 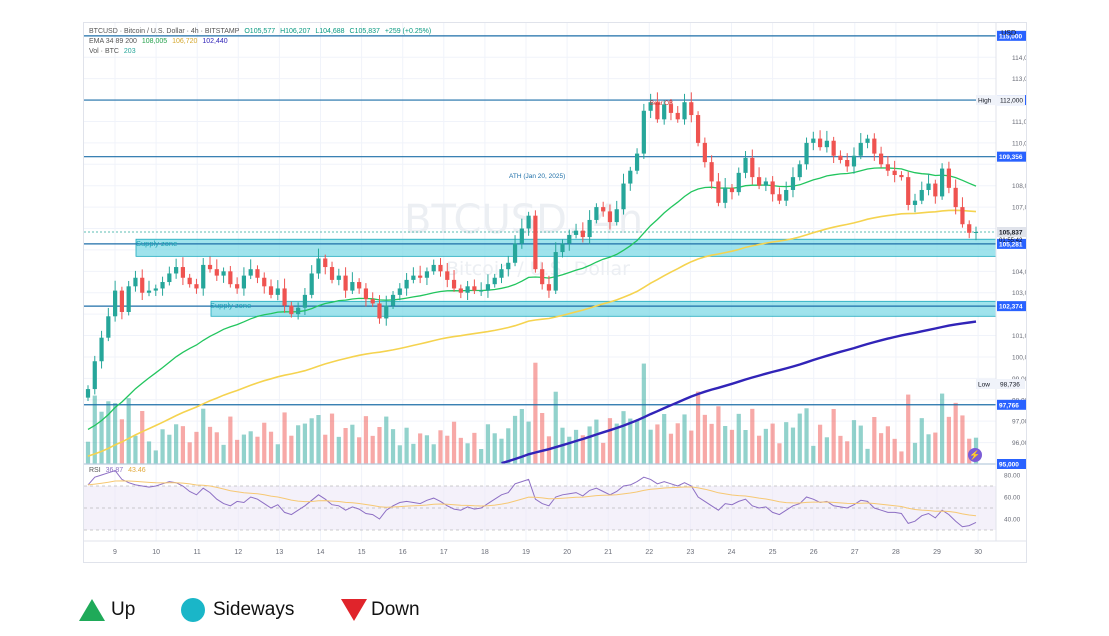 I want to click on price-tick: 97,000, so click(x=1019, y=422).